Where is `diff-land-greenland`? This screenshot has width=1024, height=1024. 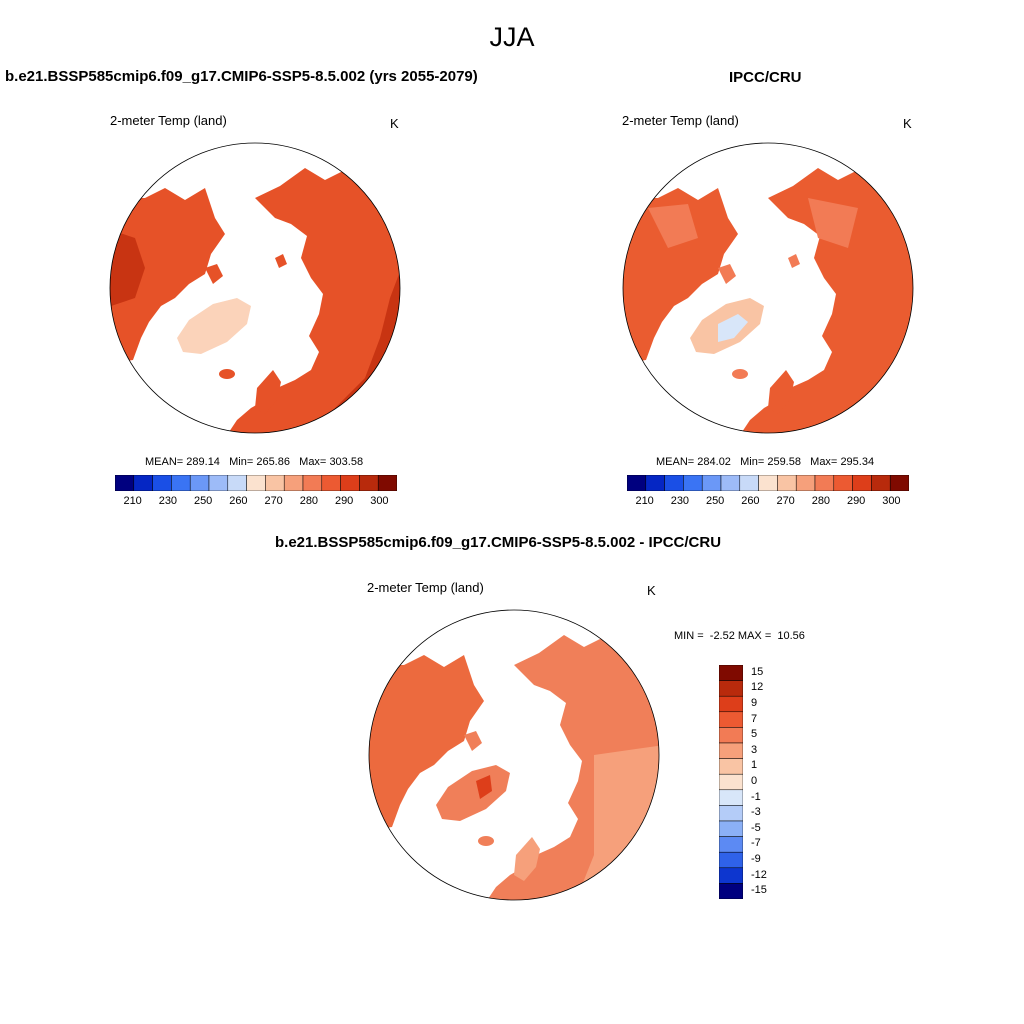 diff-land-greenland is located at coordinates (473, 793).